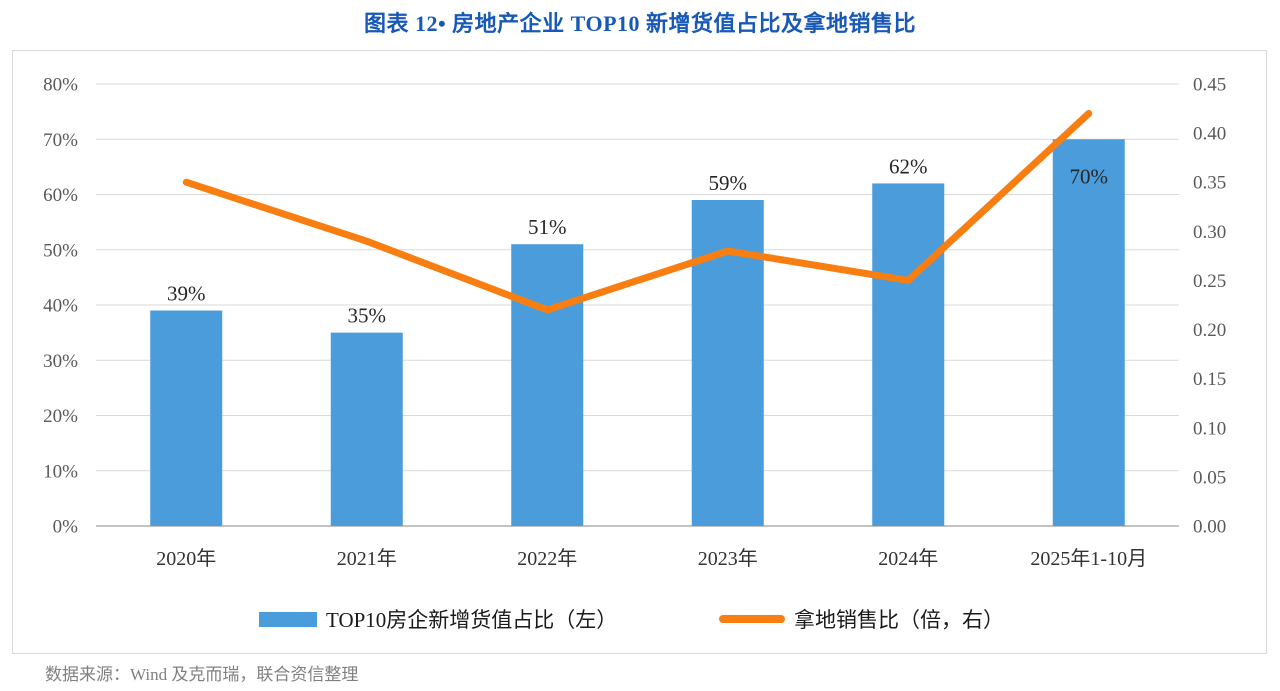  Describe the element at coordinates (472, 620) in the screenshot. I see `legend-bar-label: TOP10房企新增货值占比（左）` at that location.